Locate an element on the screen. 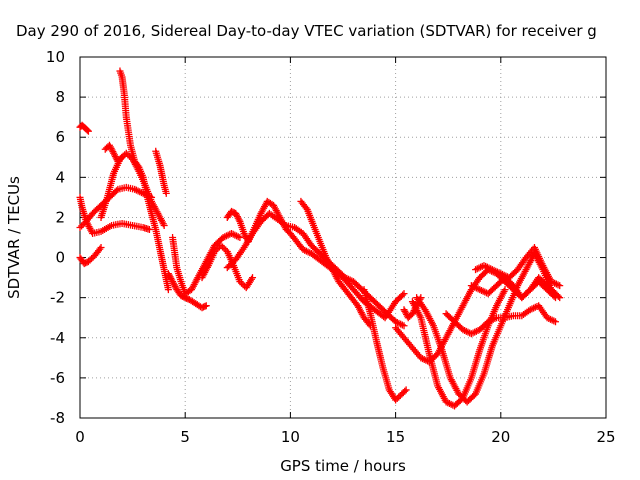 The image size is (640, 480). x-tick-label: 5 is located at coordinates (185, 437).